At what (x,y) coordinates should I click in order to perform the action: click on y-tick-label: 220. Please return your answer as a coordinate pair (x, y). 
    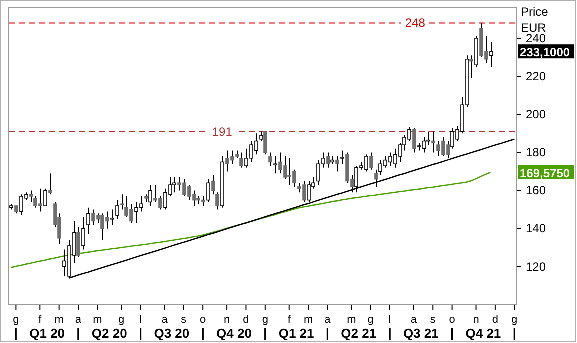
    Looking at the image, I should click on (536, 76).